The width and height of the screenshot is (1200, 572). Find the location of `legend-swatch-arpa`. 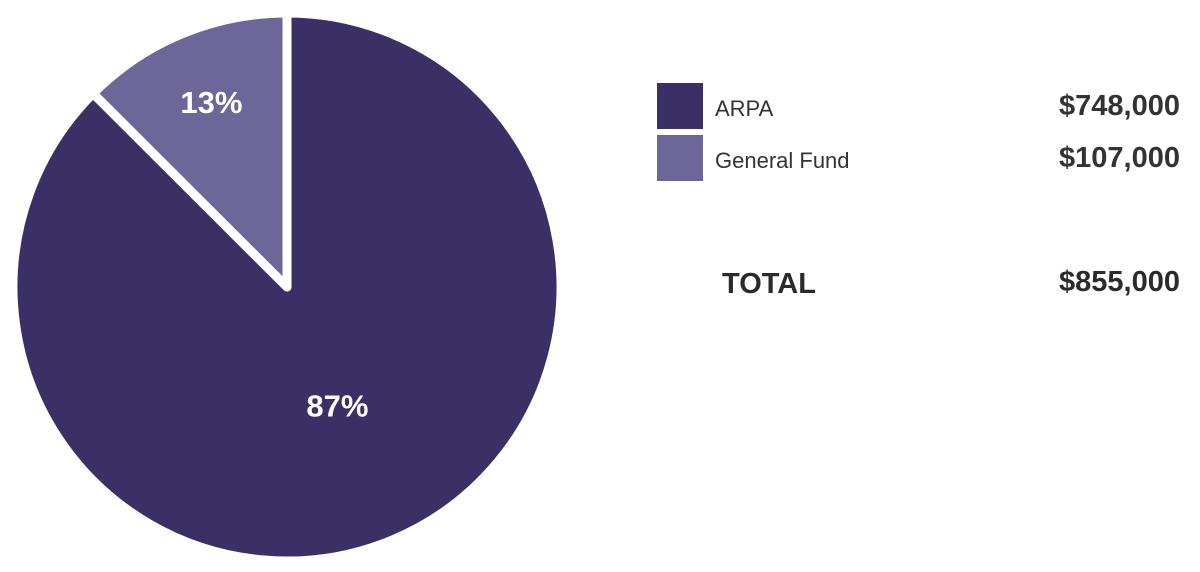

legend-swatch-arpa is located at coordinates (680, 106).